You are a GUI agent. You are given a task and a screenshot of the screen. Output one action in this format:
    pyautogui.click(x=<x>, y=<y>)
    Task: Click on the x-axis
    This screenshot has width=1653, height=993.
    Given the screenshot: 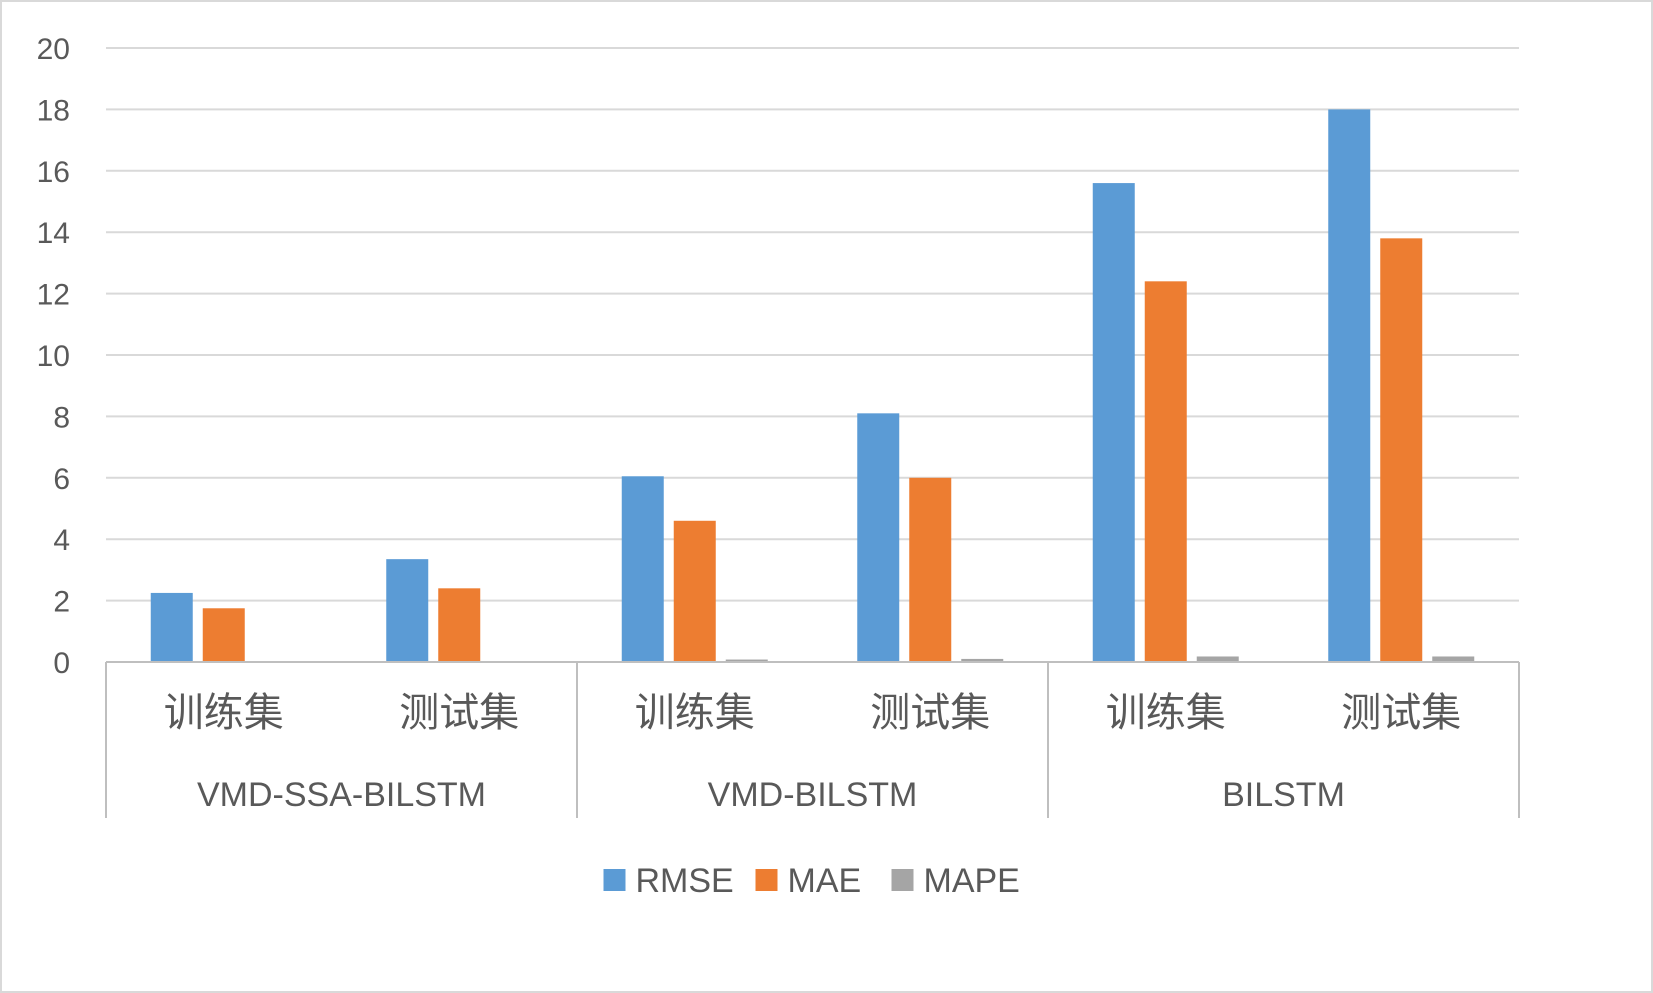 What is the action you would take?
    pyautogui.click(x=812, y=739)
    